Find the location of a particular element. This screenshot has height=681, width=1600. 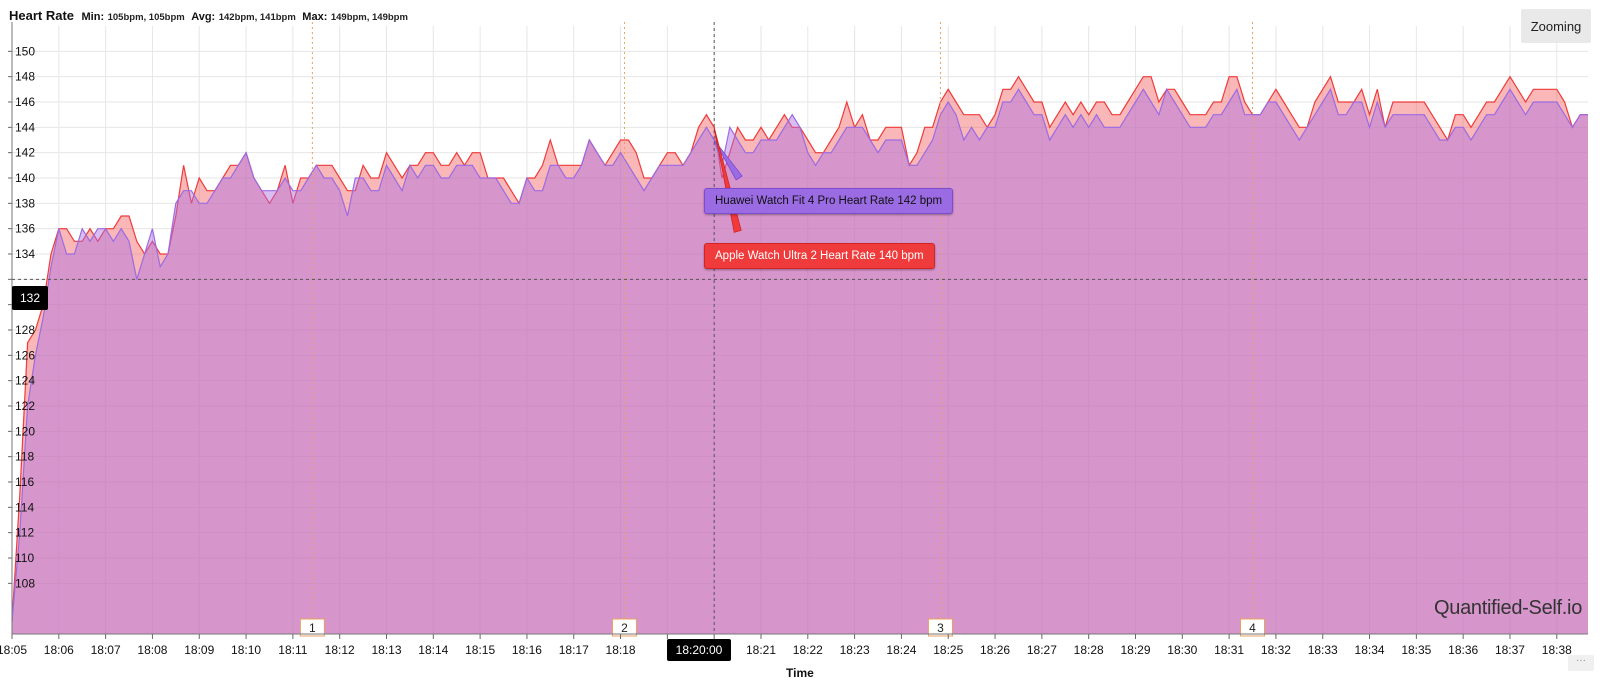

y-tick-label: 136 is located at coordinates (25, 229).